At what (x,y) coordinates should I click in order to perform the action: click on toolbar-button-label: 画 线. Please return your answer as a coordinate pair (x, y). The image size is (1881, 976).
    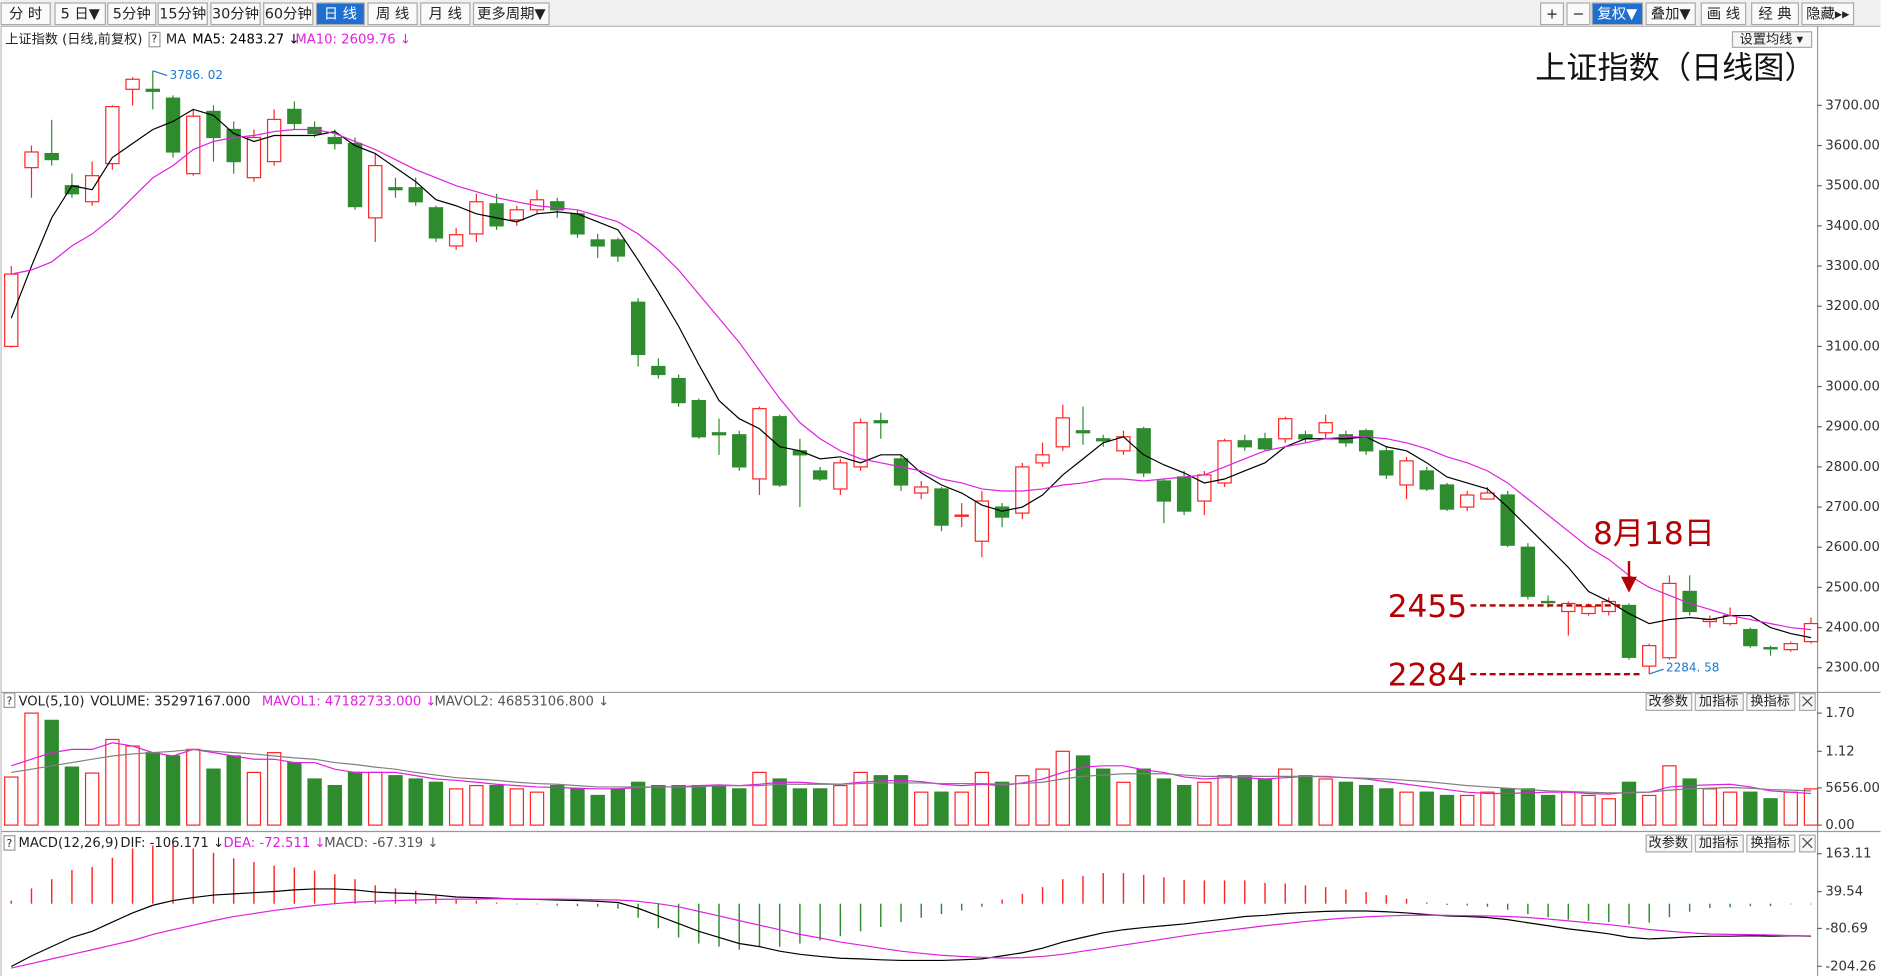
    Looking at the image, I should click on (1723, 13).